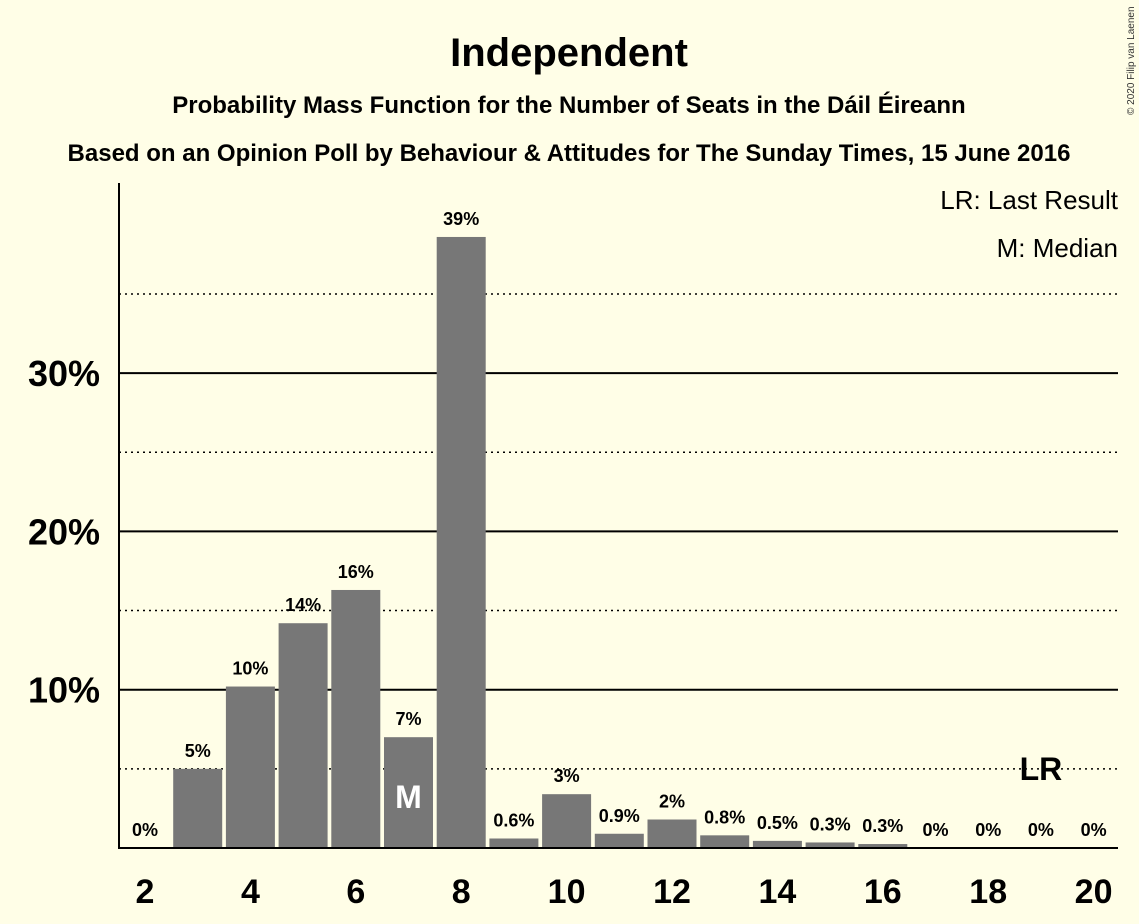 This screenshot has height=924, width=1139. I want to click on data-label-seat-17: 0%, so click(935, 830).